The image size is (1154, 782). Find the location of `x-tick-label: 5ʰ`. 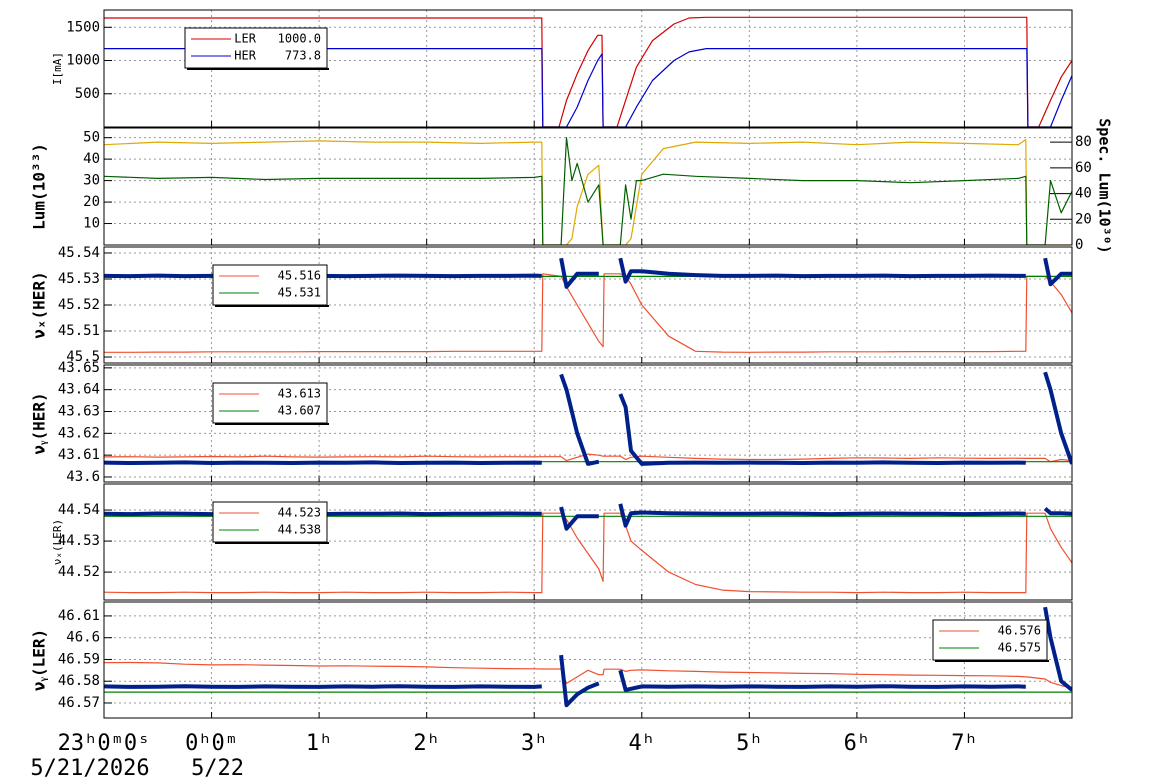

x-tick-label: 5ʰ is located at coordinates (749, 743).